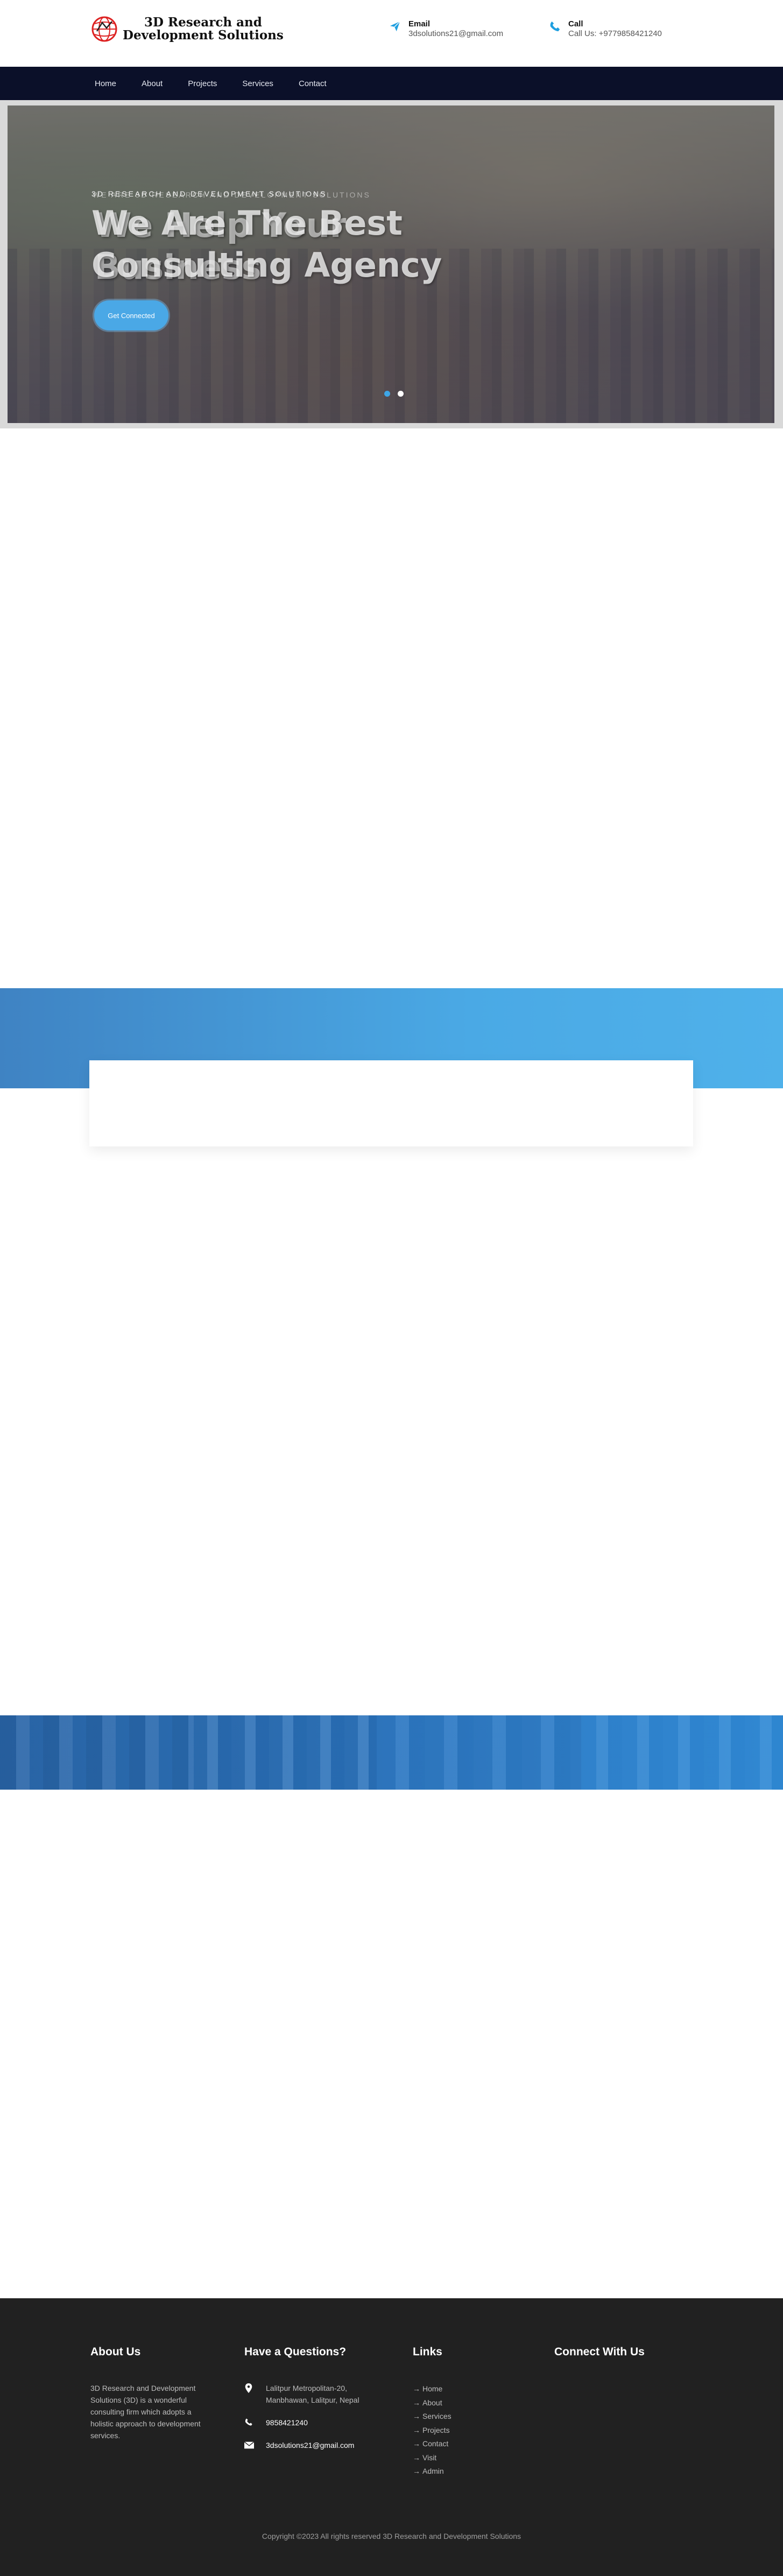 Image resolution: width=783 pixels, height=2576 pixels. What do you see at coordinates (419, 24) in the screenshot?
I see `email-title: Email` at bounding box center [419, 24].